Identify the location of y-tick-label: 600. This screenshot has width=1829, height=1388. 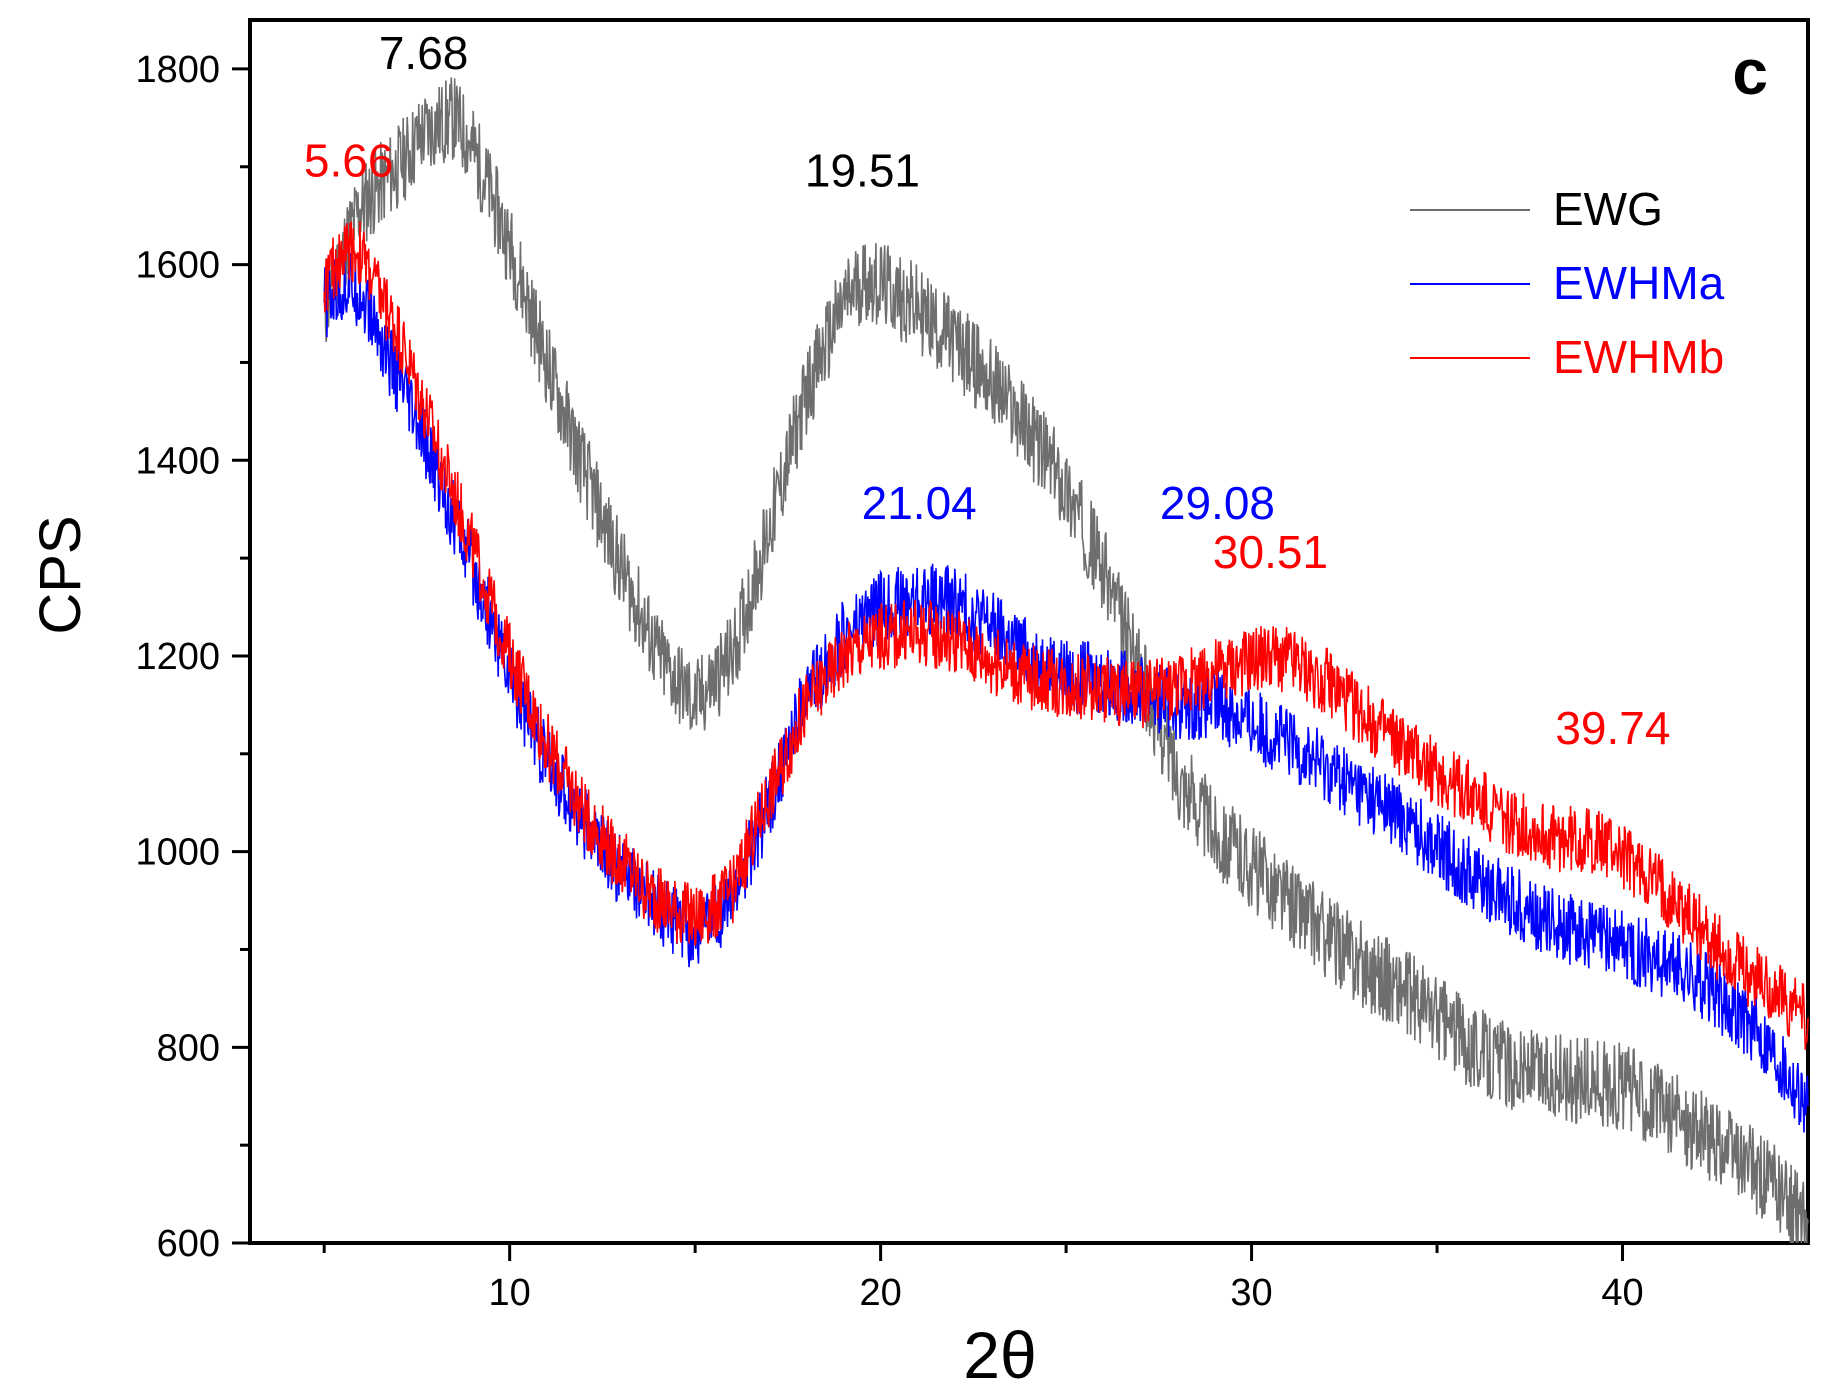
(188, 1244).